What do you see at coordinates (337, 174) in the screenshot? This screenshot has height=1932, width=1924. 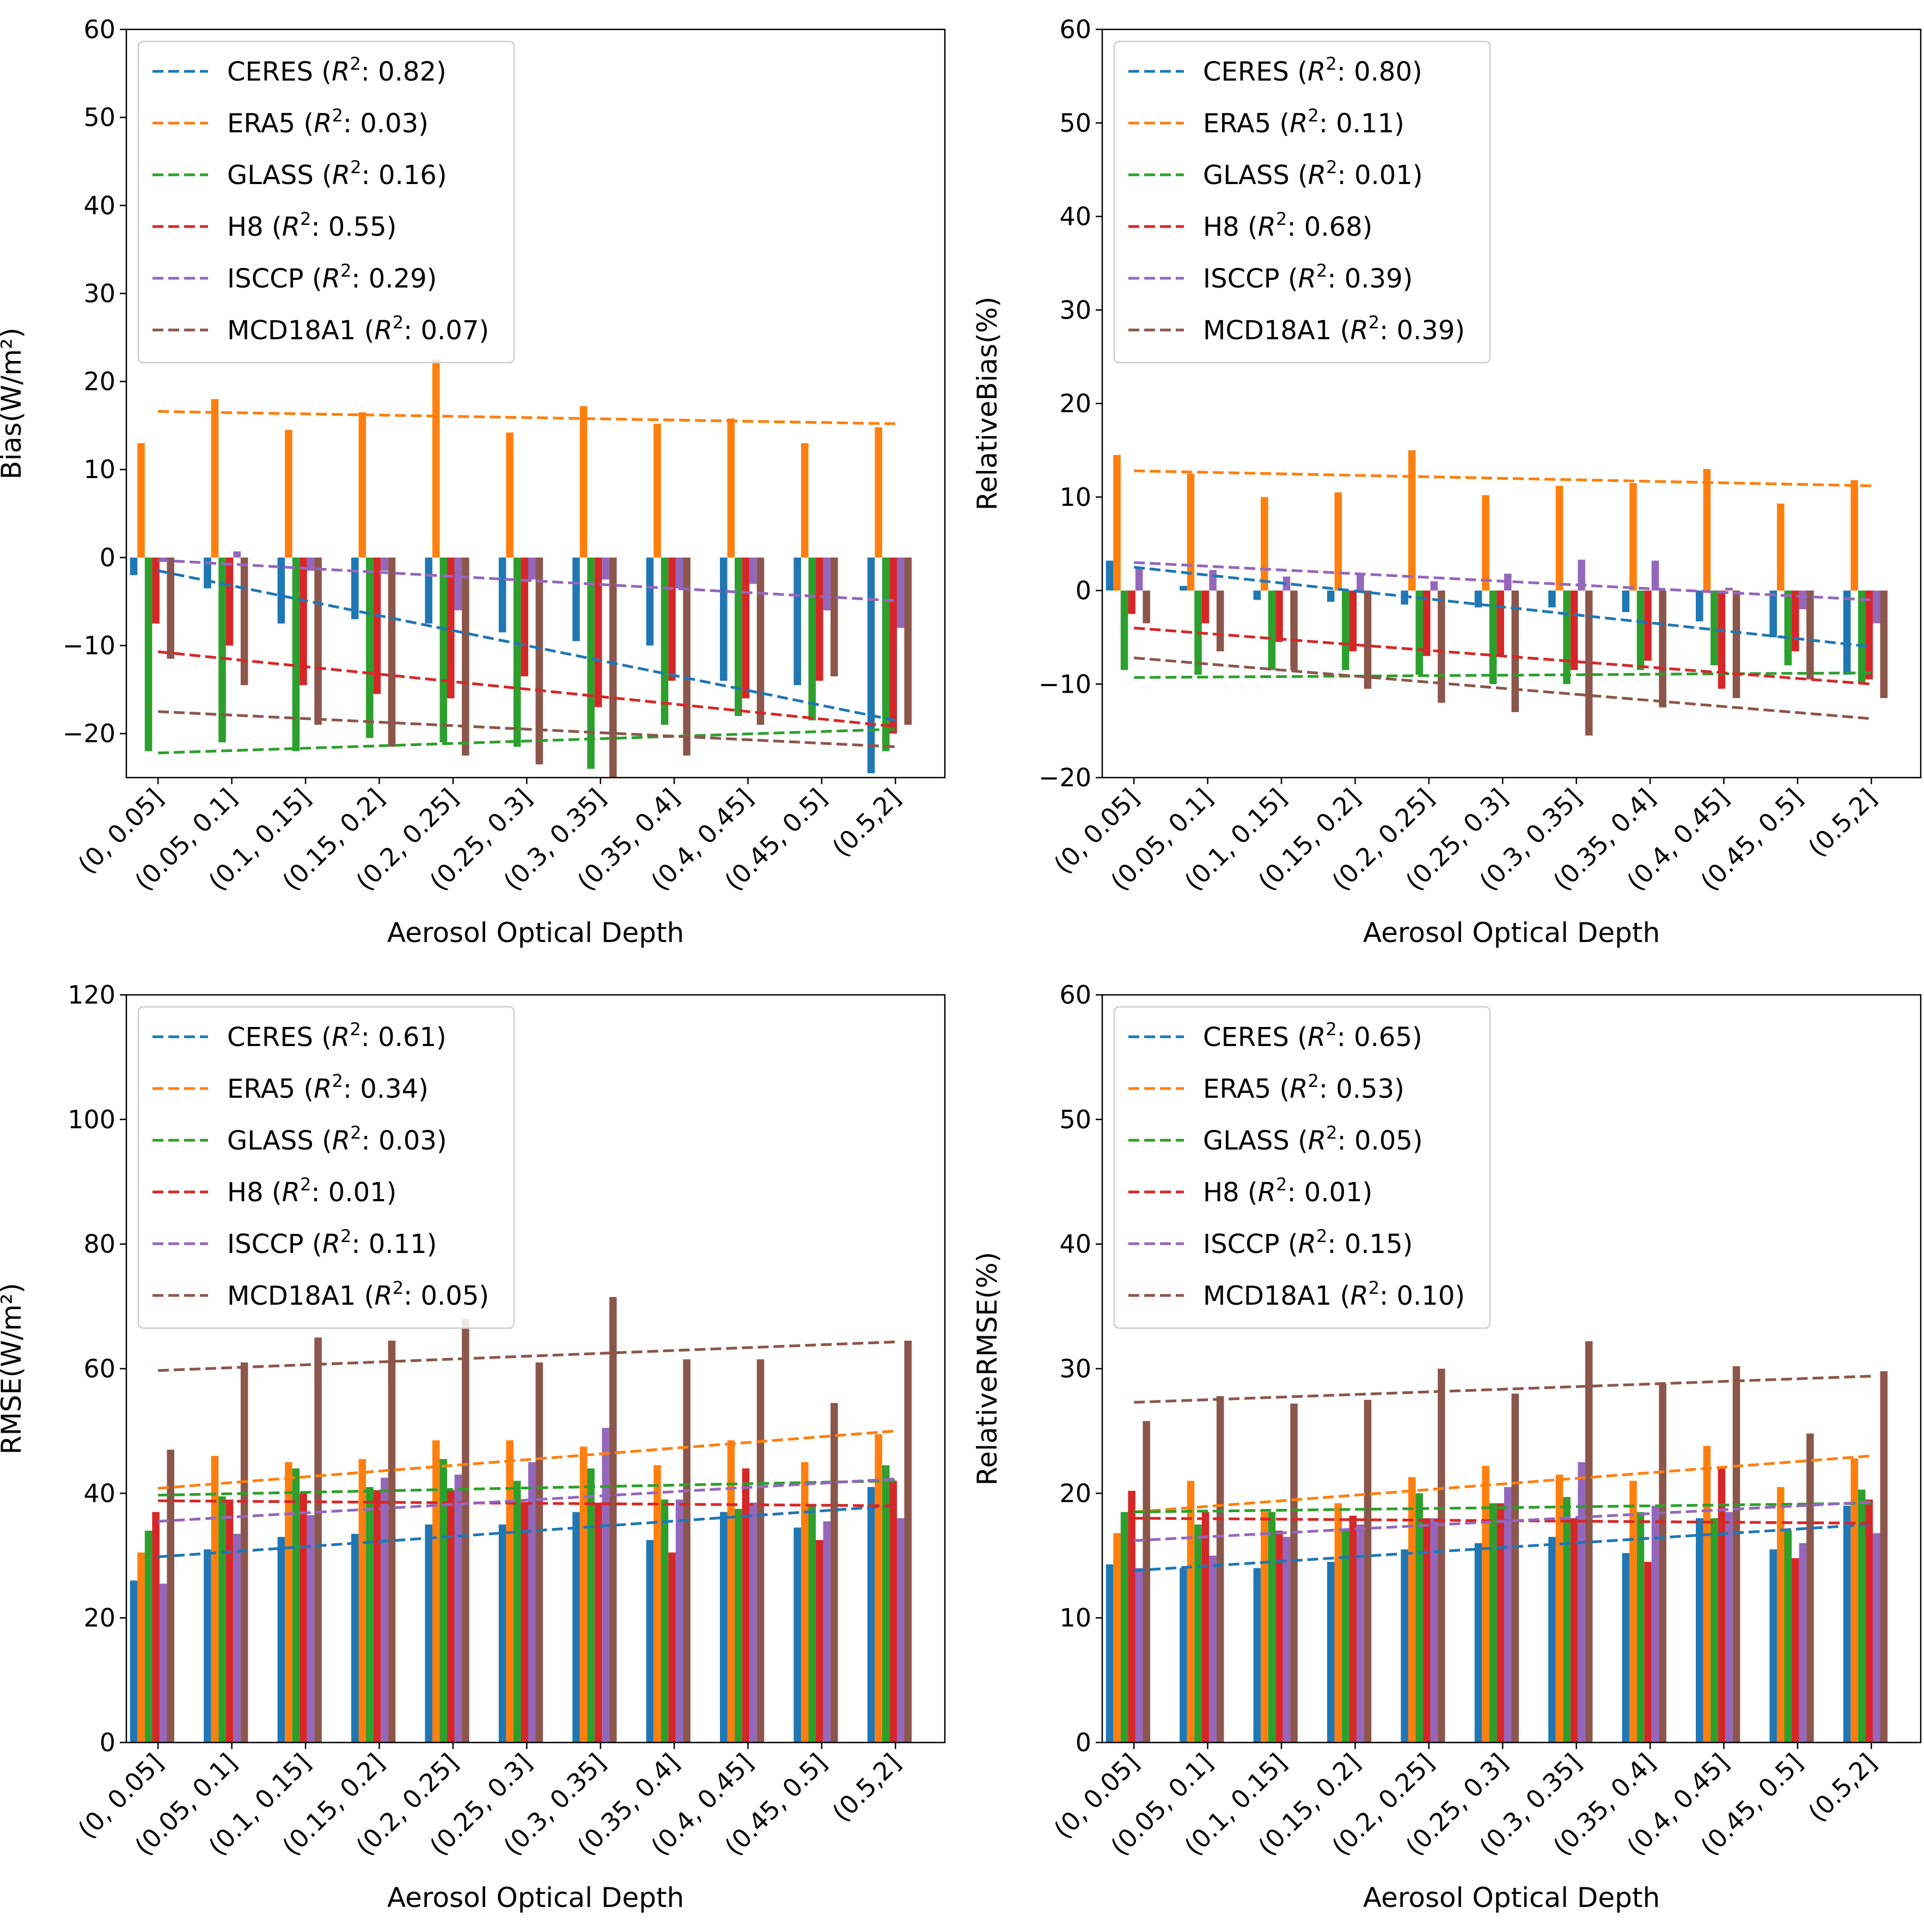 I see `legend-entry-glass: GLASS (R2: 0.16)` at bounding box center [337, 174].